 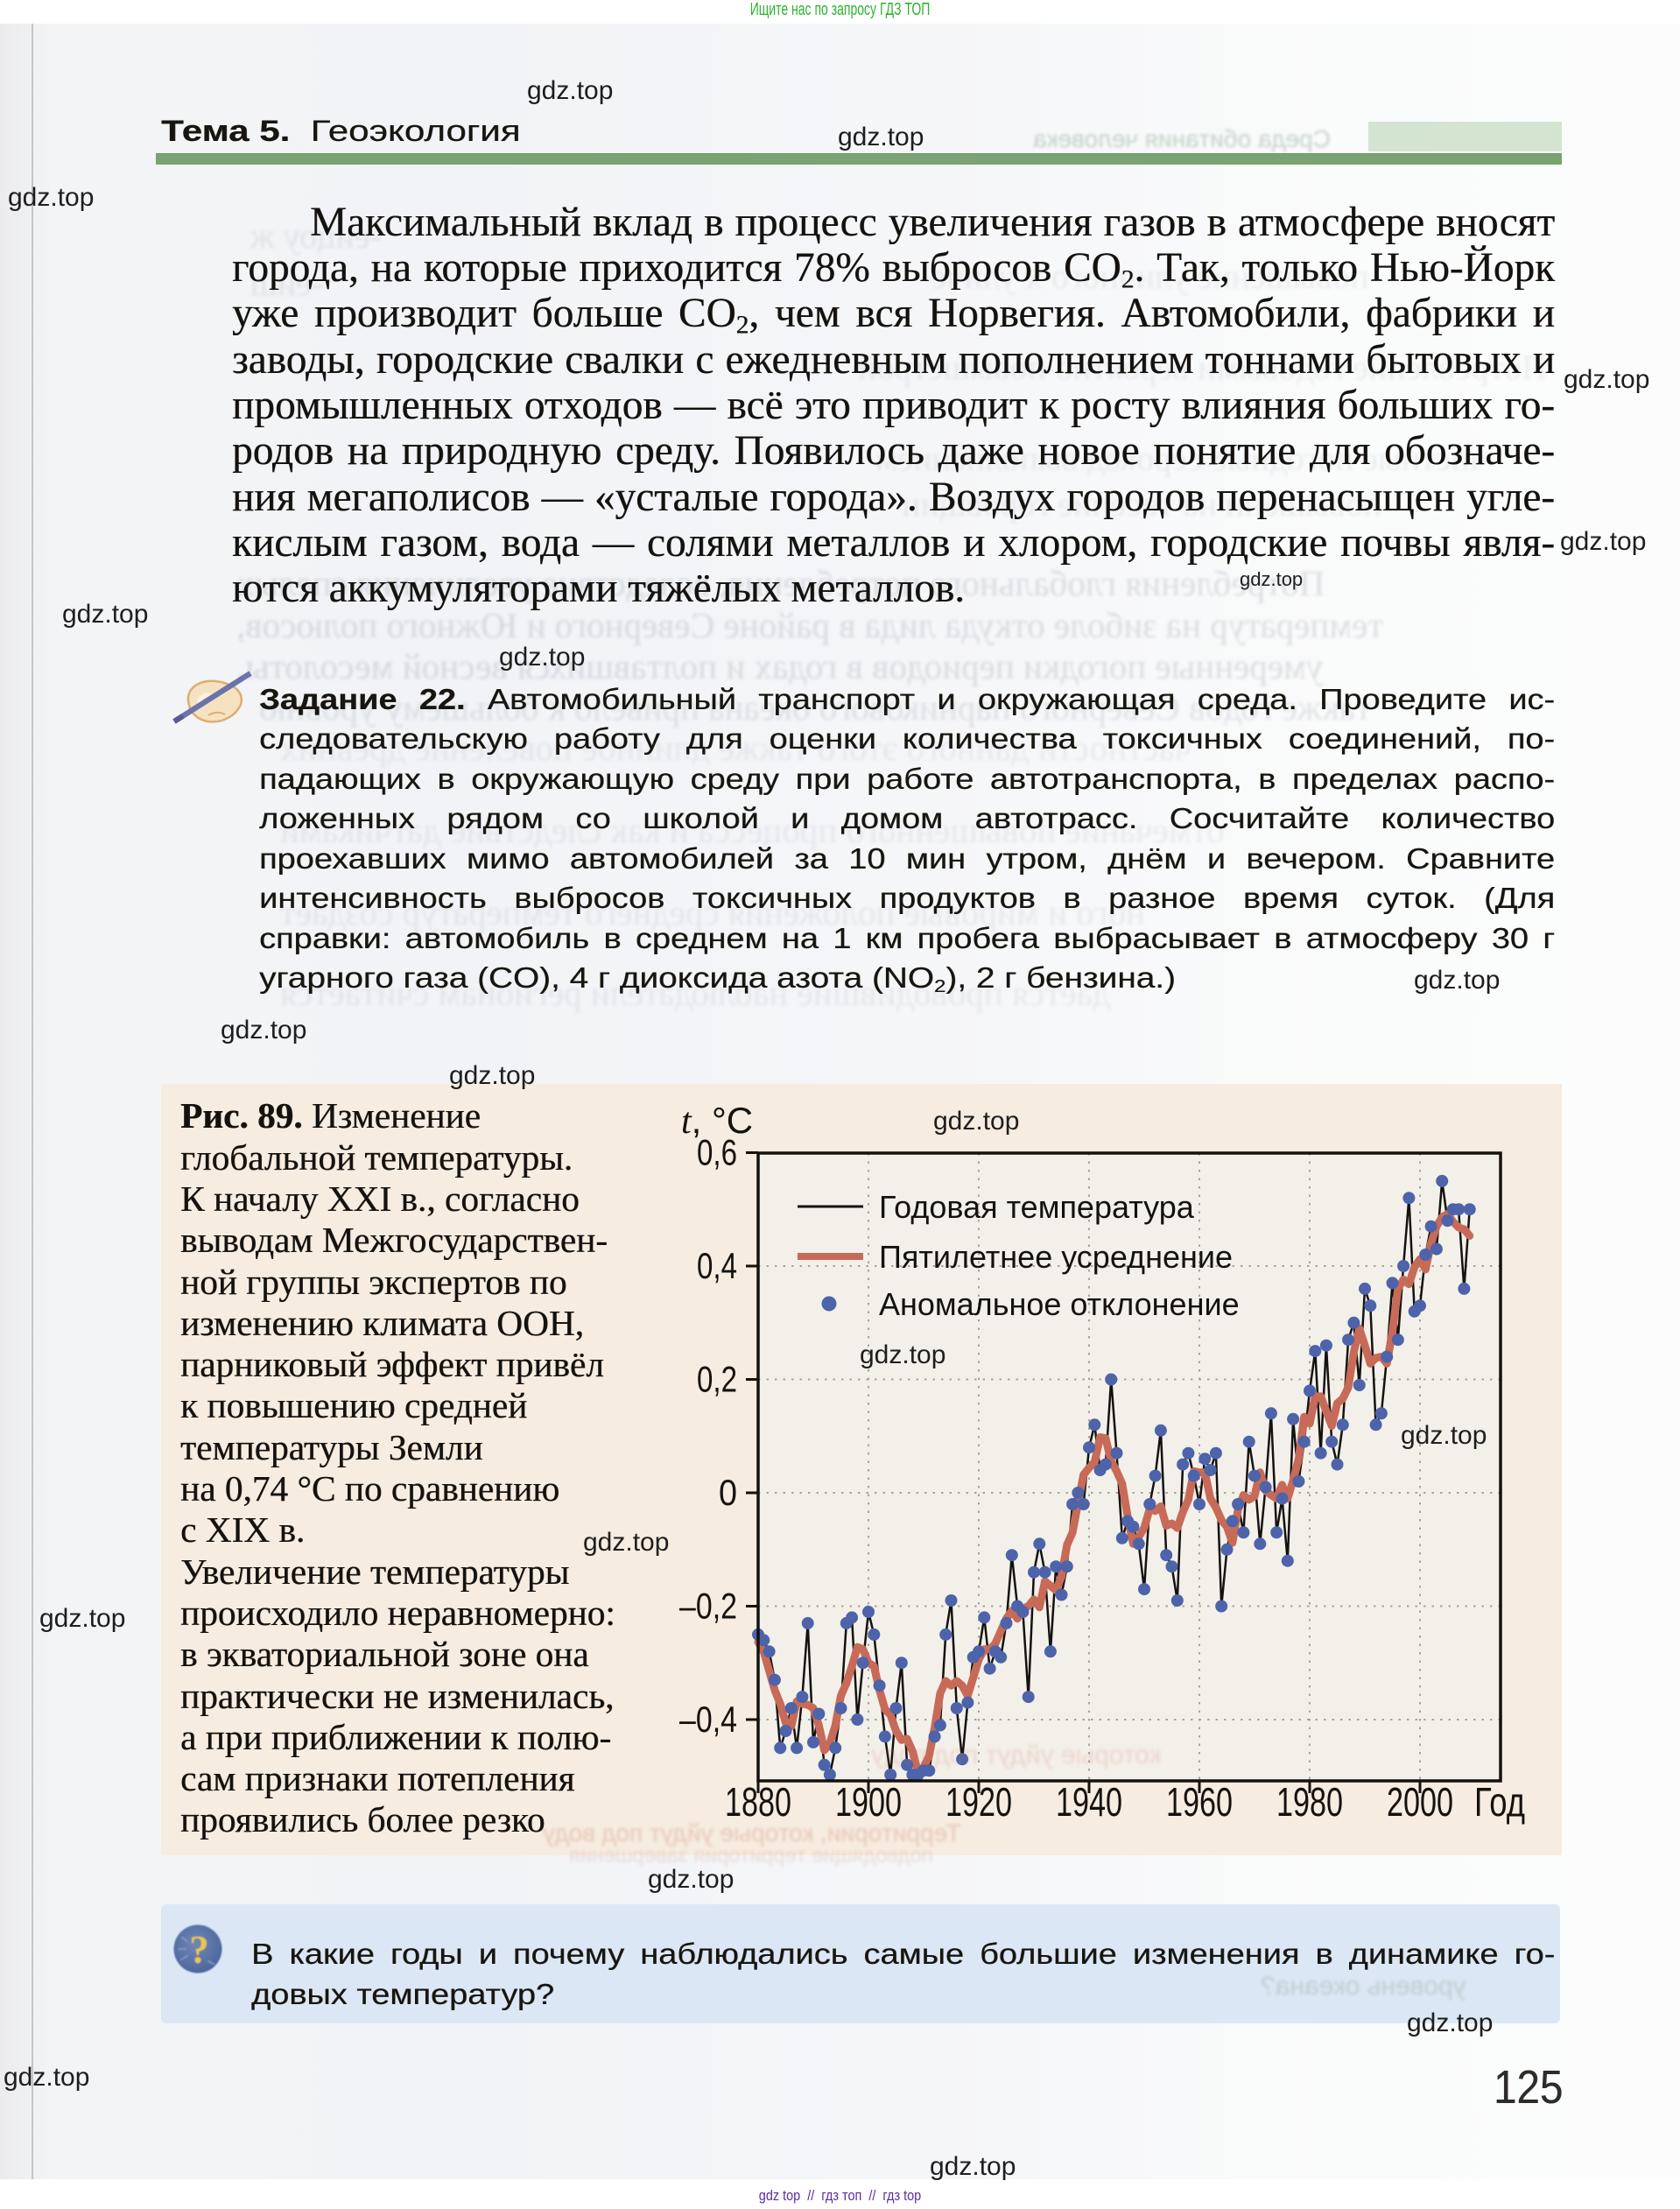 I want to click on svg-text: –0,4, so click(x=708, y=1719).